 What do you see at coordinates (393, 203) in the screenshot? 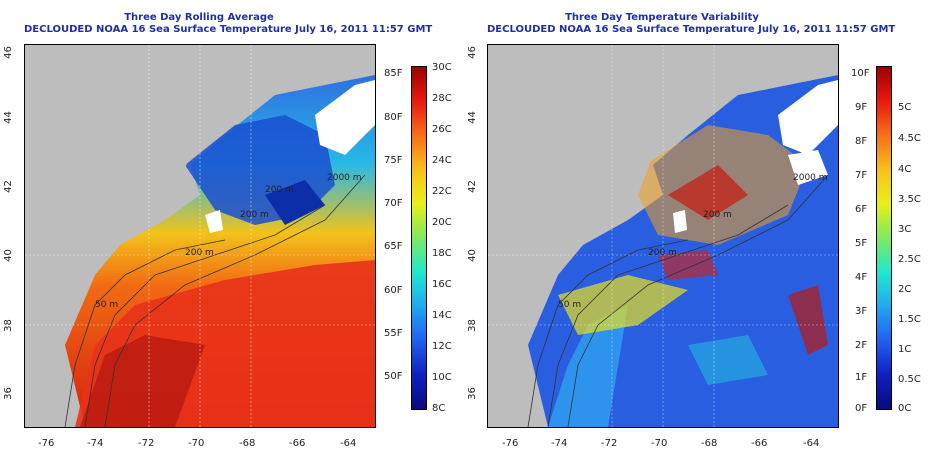
I see `left-cbar-f-70: 70F` at bounding box center [393, 203].